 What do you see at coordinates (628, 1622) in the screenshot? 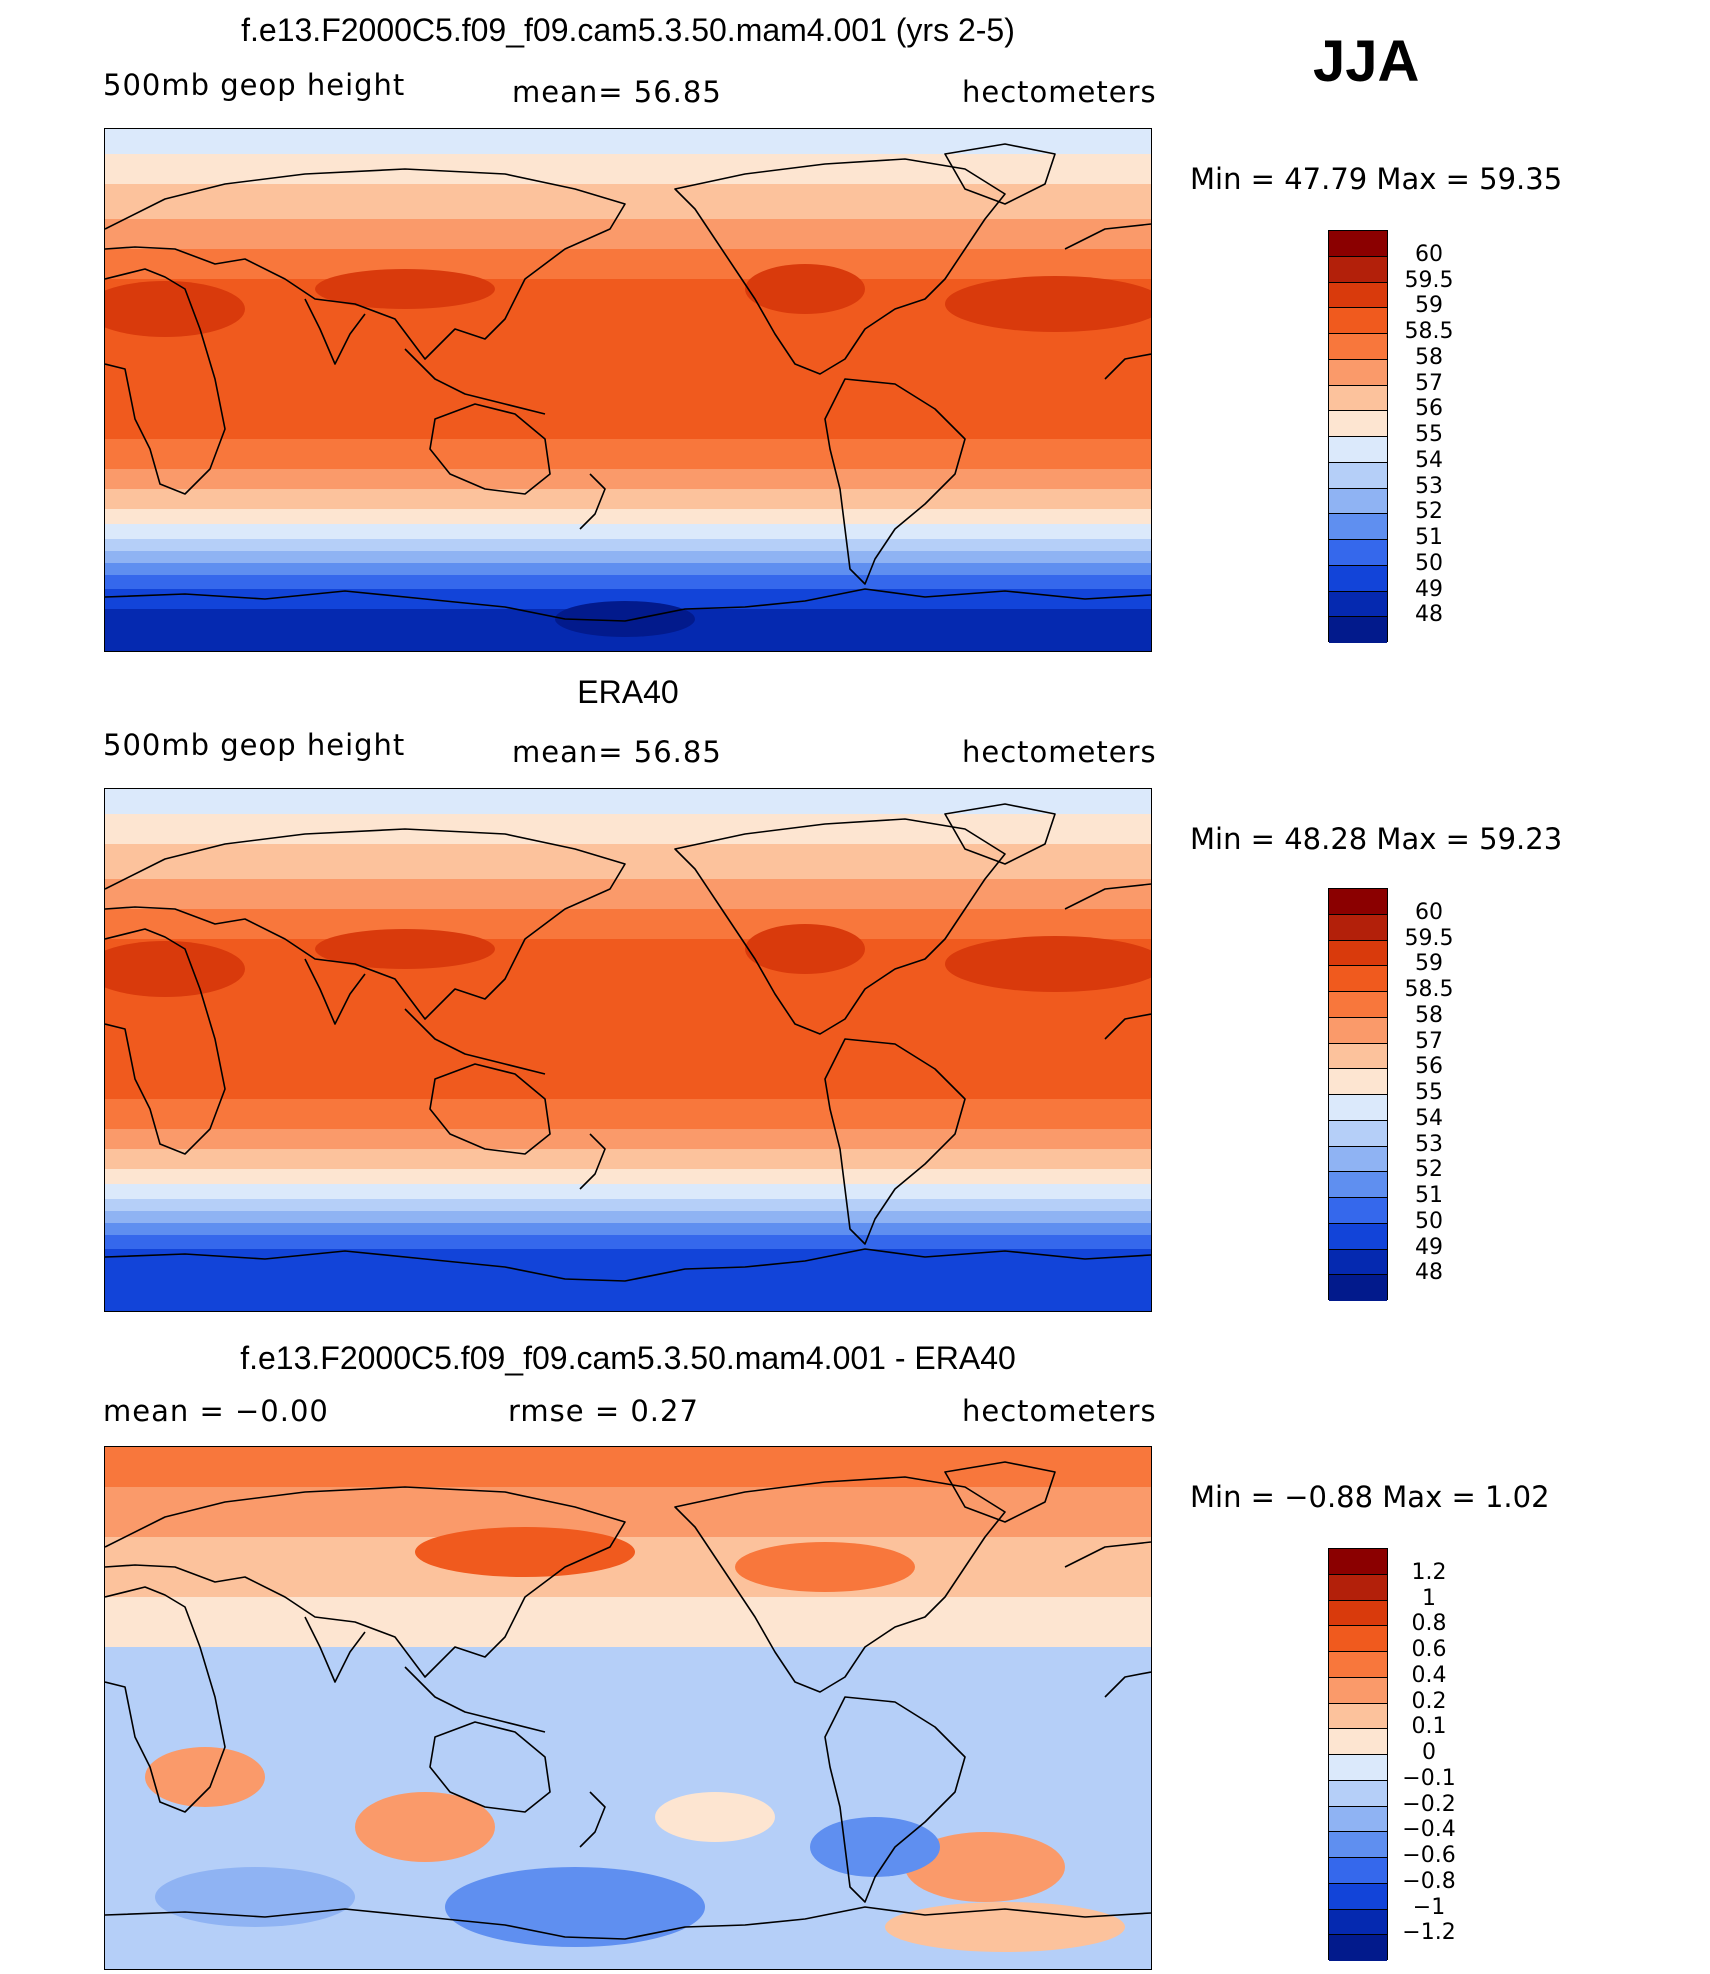
I see `subtropic-band` at bounding box center [628, 1622].